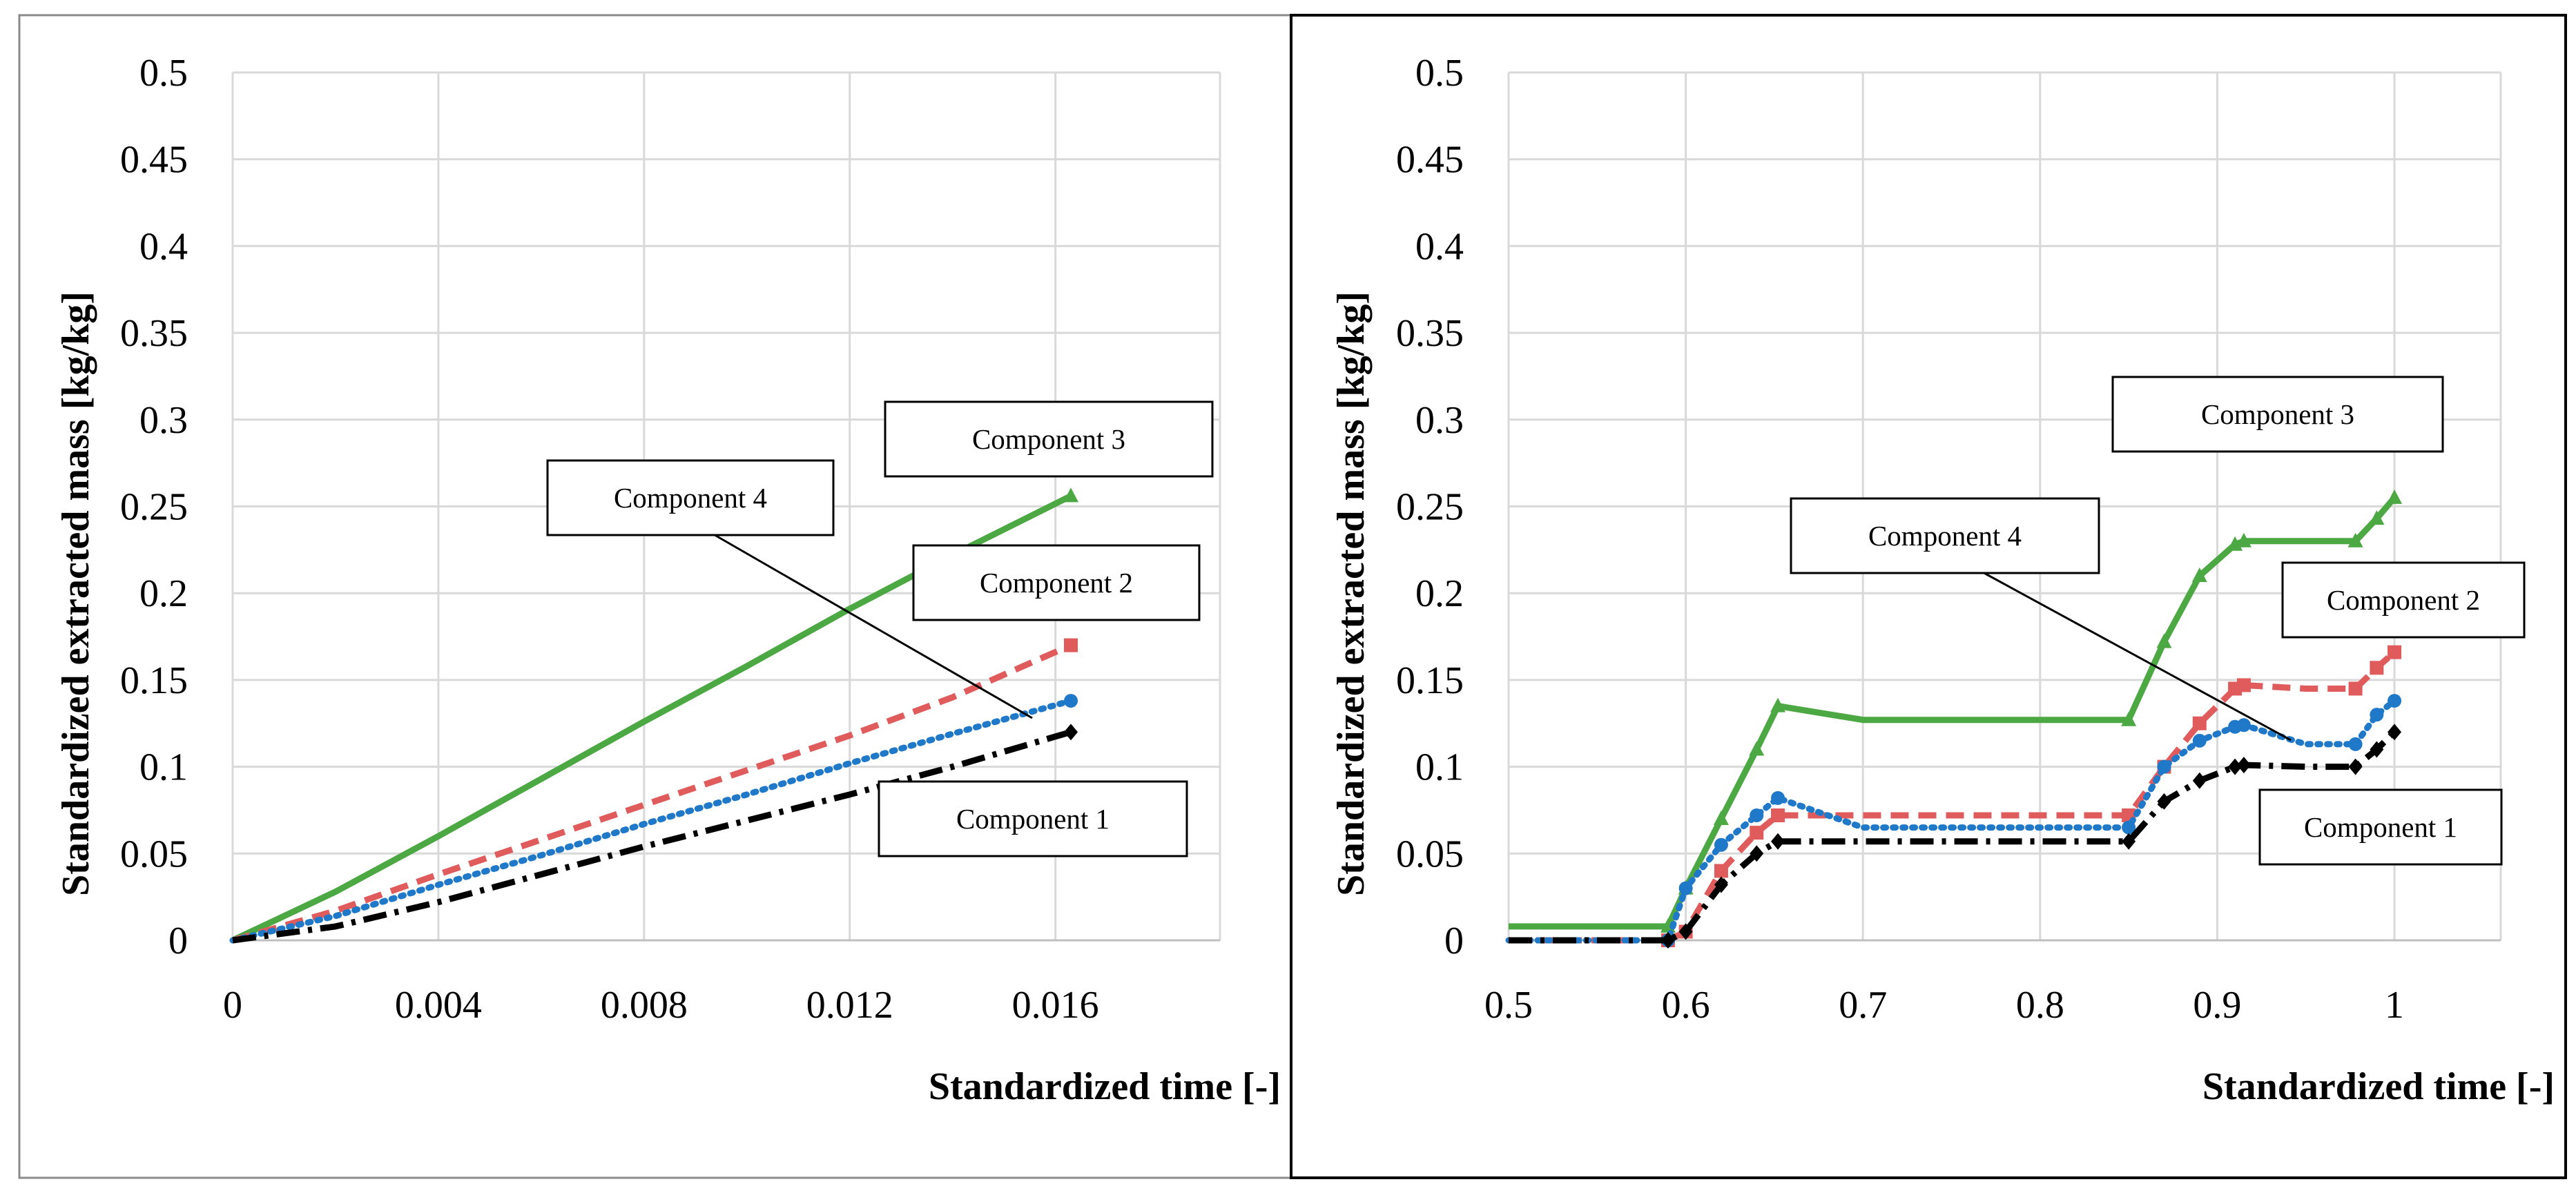 Image resolution: width=2576 pixels, height=1193 pixels. Describe the element at coordinates (164, 420) in the screenshot. I see `left-y-tick-label: 0.3` at that location.